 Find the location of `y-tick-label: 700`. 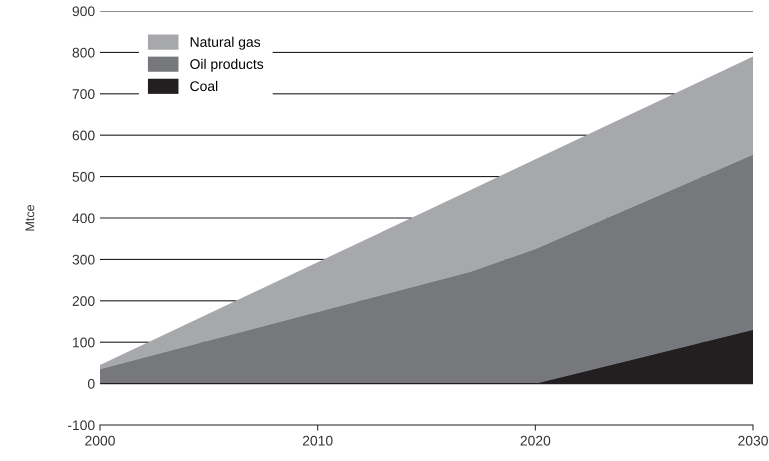

y-tick-label: 700 is located at coordinates (83, 94).